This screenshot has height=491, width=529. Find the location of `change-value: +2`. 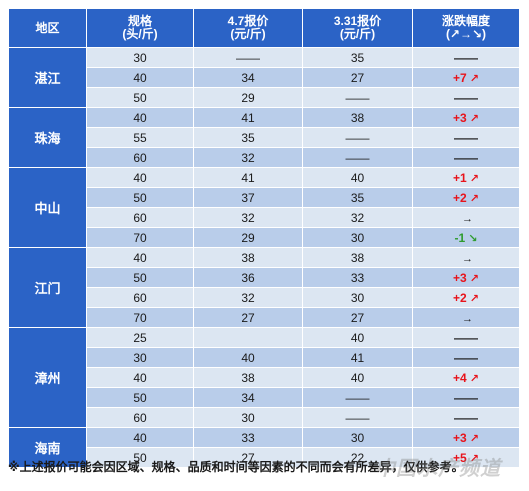

change-value: +2 is located at coordinates (460, 197).